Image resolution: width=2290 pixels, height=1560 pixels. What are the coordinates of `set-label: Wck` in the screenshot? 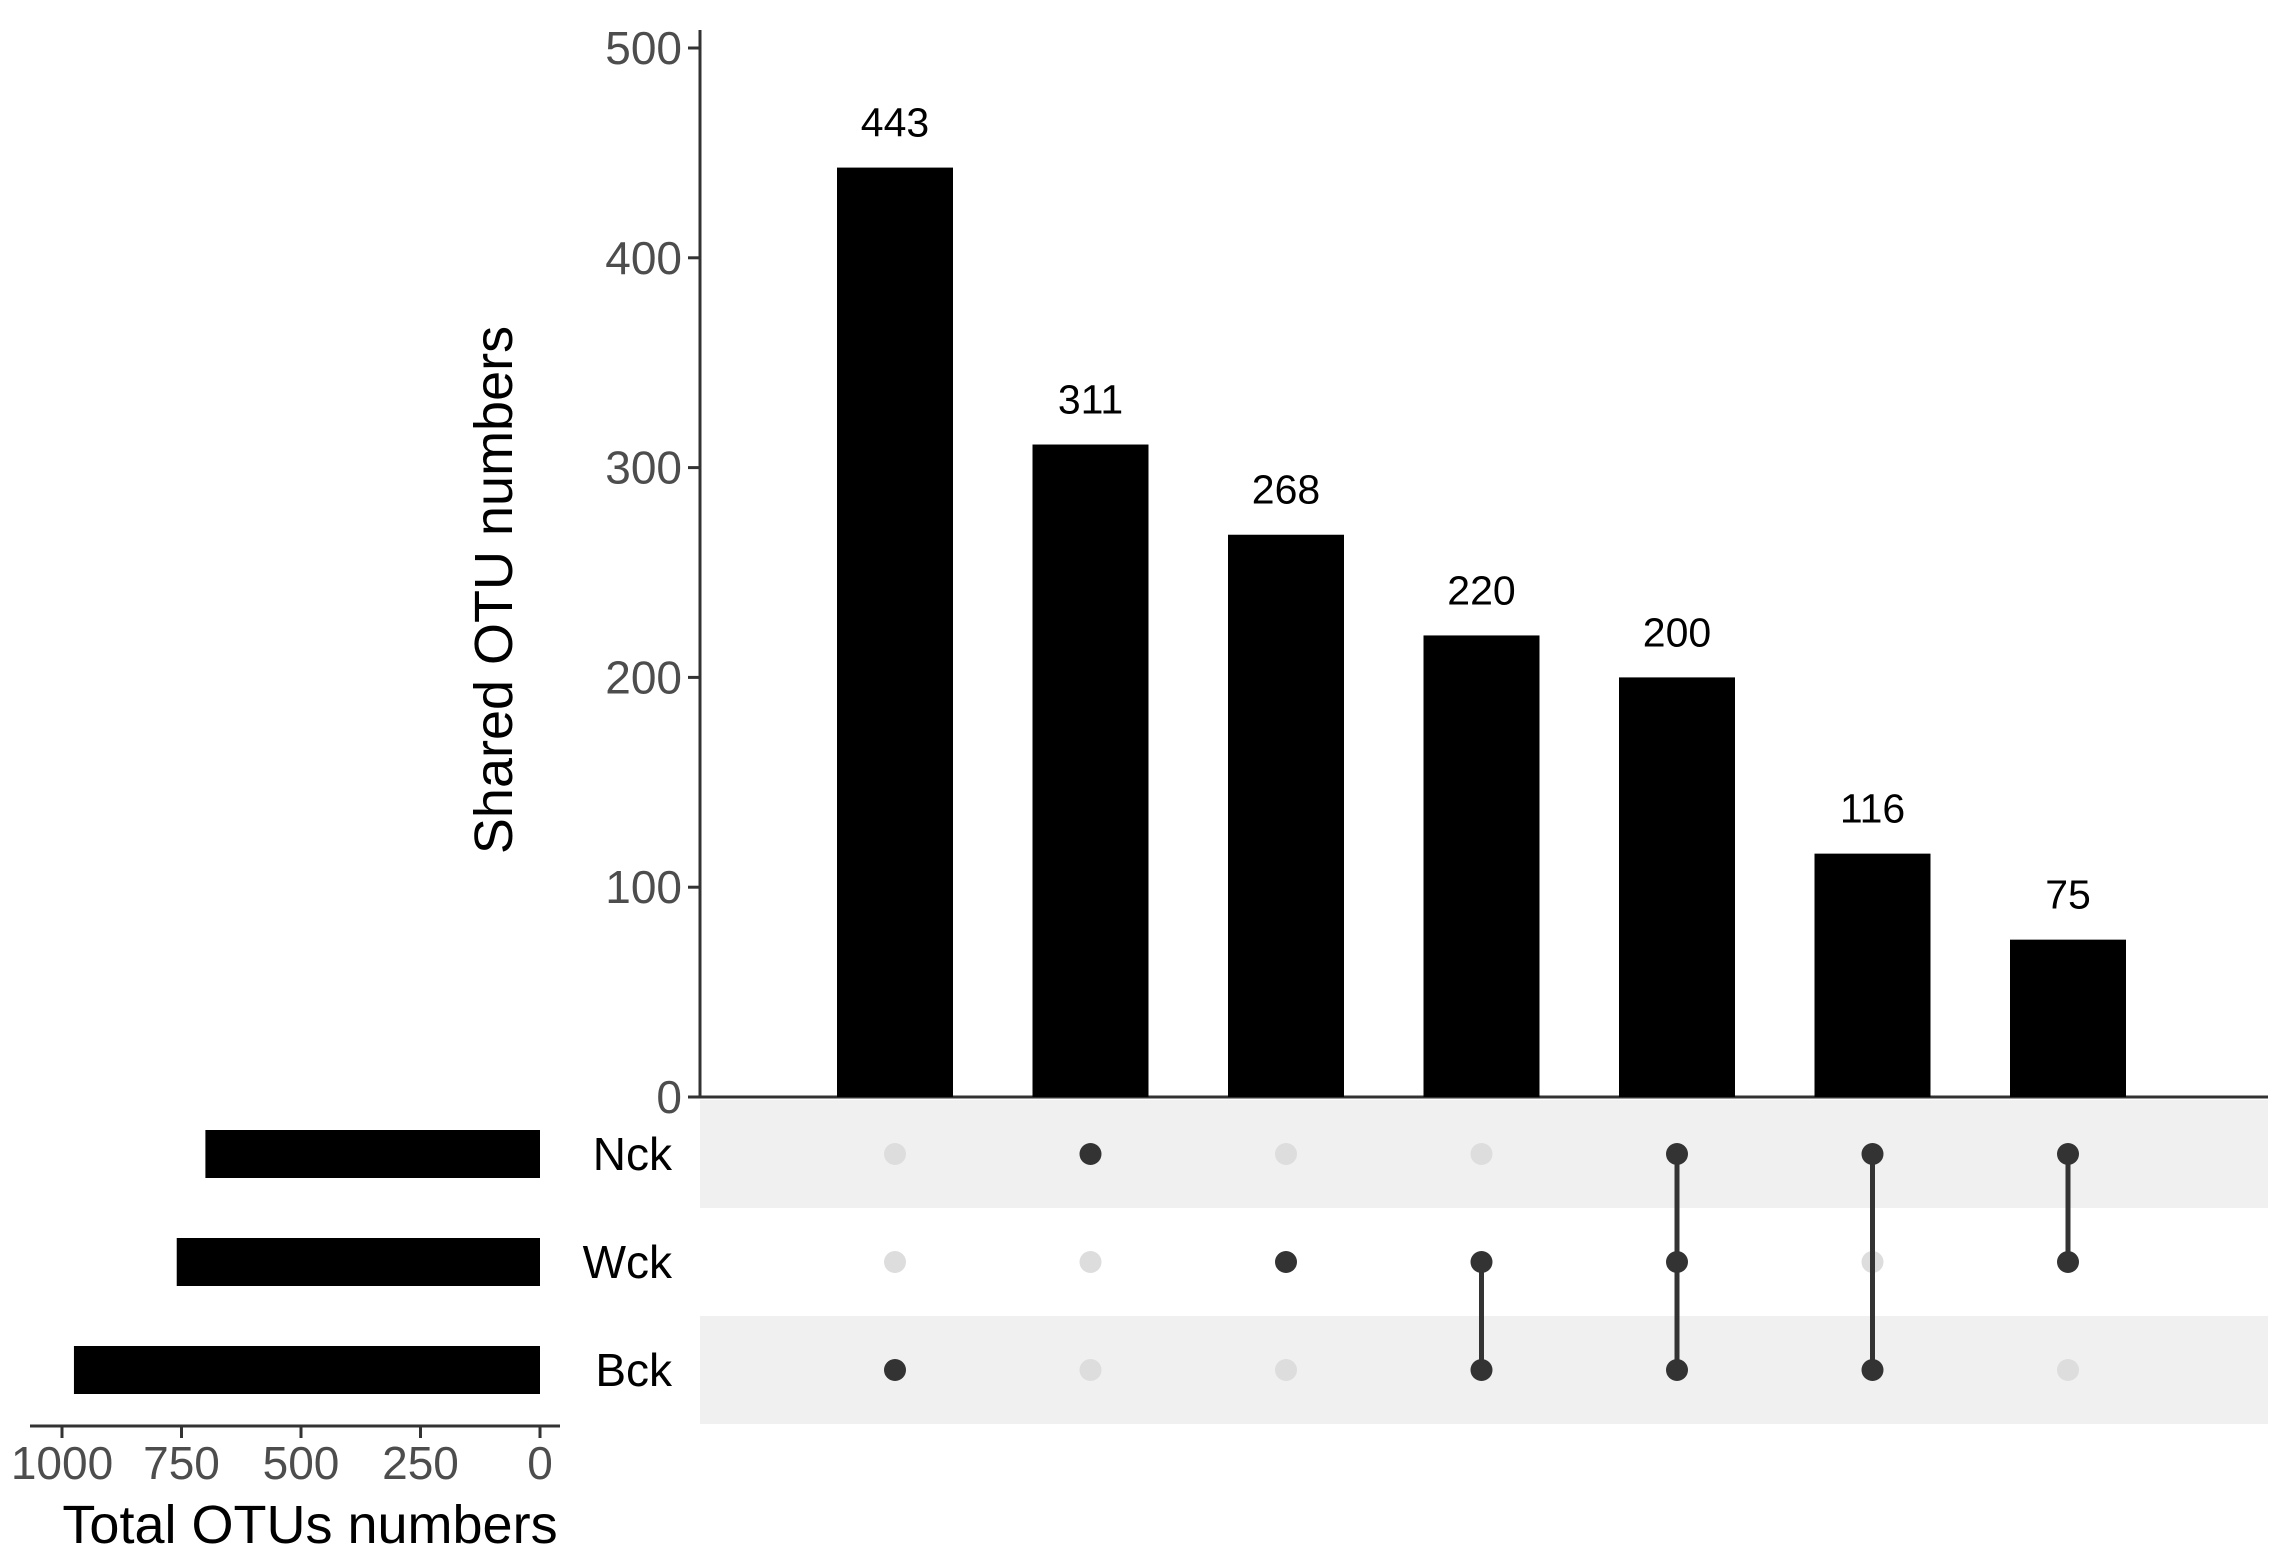 It's located at (628, 1262).